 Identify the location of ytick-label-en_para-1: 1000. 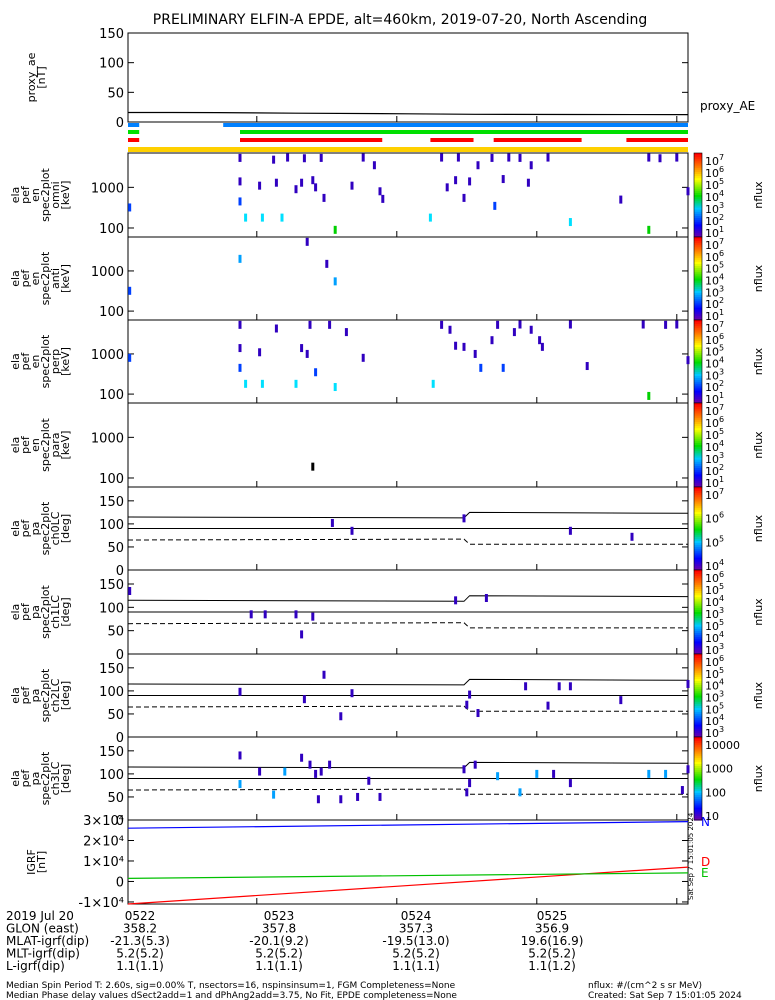
(107, 438).